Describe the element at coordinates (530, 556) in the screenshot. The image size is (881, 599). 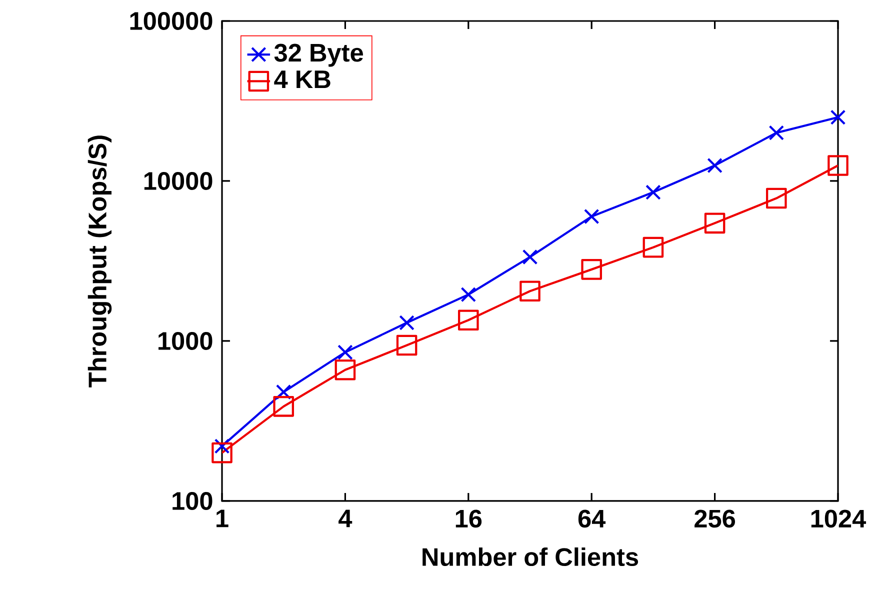
I see `x-axis-title: Number of Clients` at that location.